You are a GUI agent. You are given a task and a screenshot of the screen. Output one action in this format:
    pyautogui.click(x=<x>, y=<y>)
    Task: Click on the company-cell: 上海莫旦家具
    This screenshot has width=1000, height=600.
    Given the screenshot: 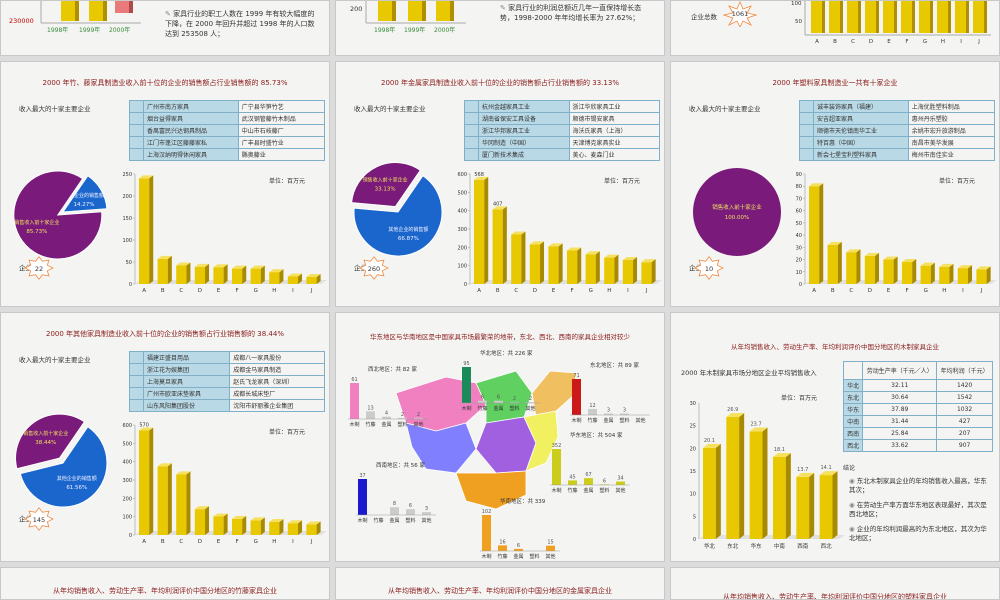 What is the action you would take?
    pyautogui.click(x=186, y=381)
    